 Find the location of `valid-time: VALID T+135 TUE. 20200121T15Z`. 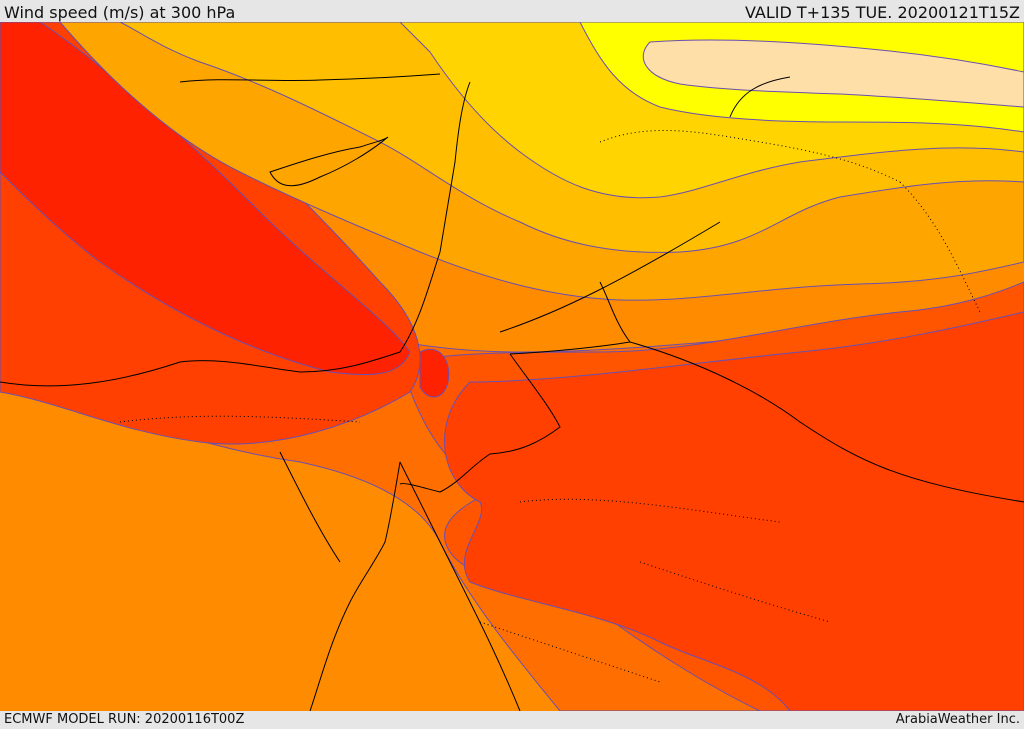

valid-time: VALID T+135 TUE. 20200121T15Z is located at coordinates (882, 12).